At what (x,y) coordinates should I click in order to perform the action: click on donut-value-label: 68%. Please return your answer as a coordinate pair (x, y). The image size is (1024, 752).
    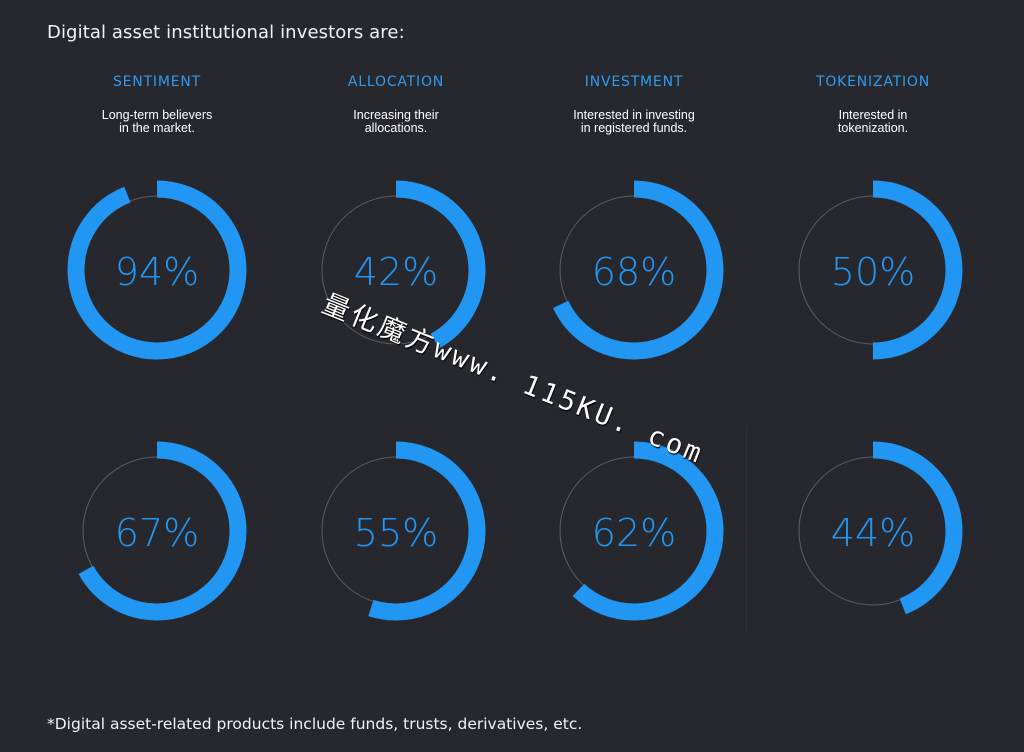
    Looking at the image, I should click on (634, 272).